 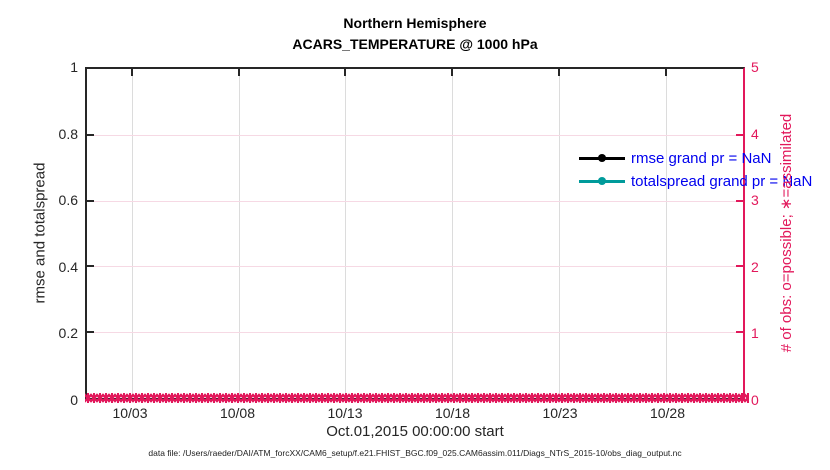 I want to click on right-y-axis-label: # of obs: o=possible; ∗=assimilated, so click(x=786, y=233).